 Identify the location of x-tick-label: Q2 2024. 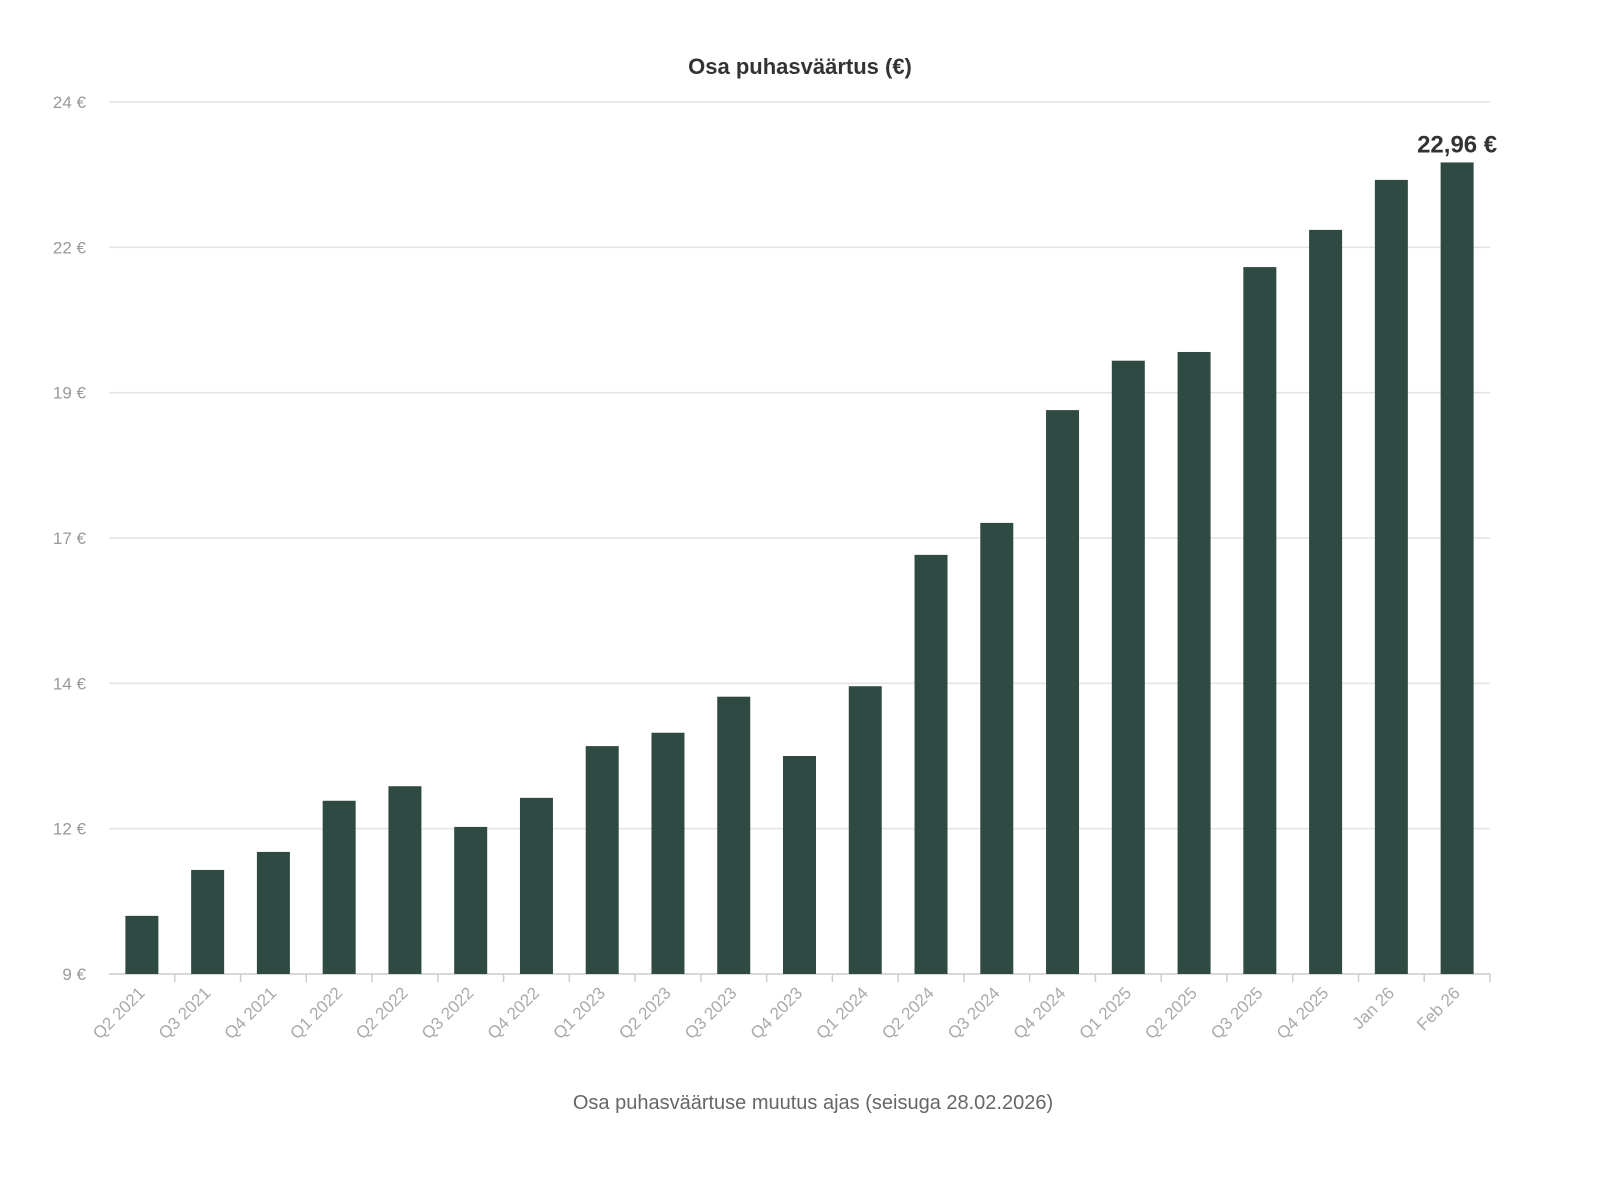
(908, 1013).